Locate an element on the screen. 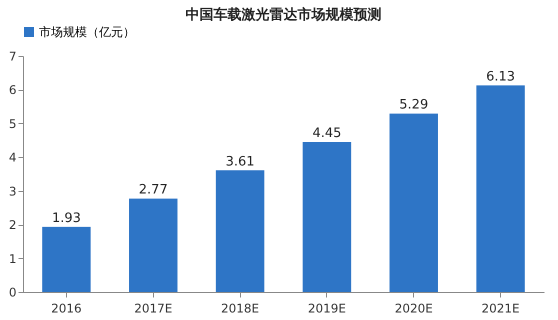 This screenshot has height=320, width=558. data-label: 5.29 is located at coordinates (413, 105).